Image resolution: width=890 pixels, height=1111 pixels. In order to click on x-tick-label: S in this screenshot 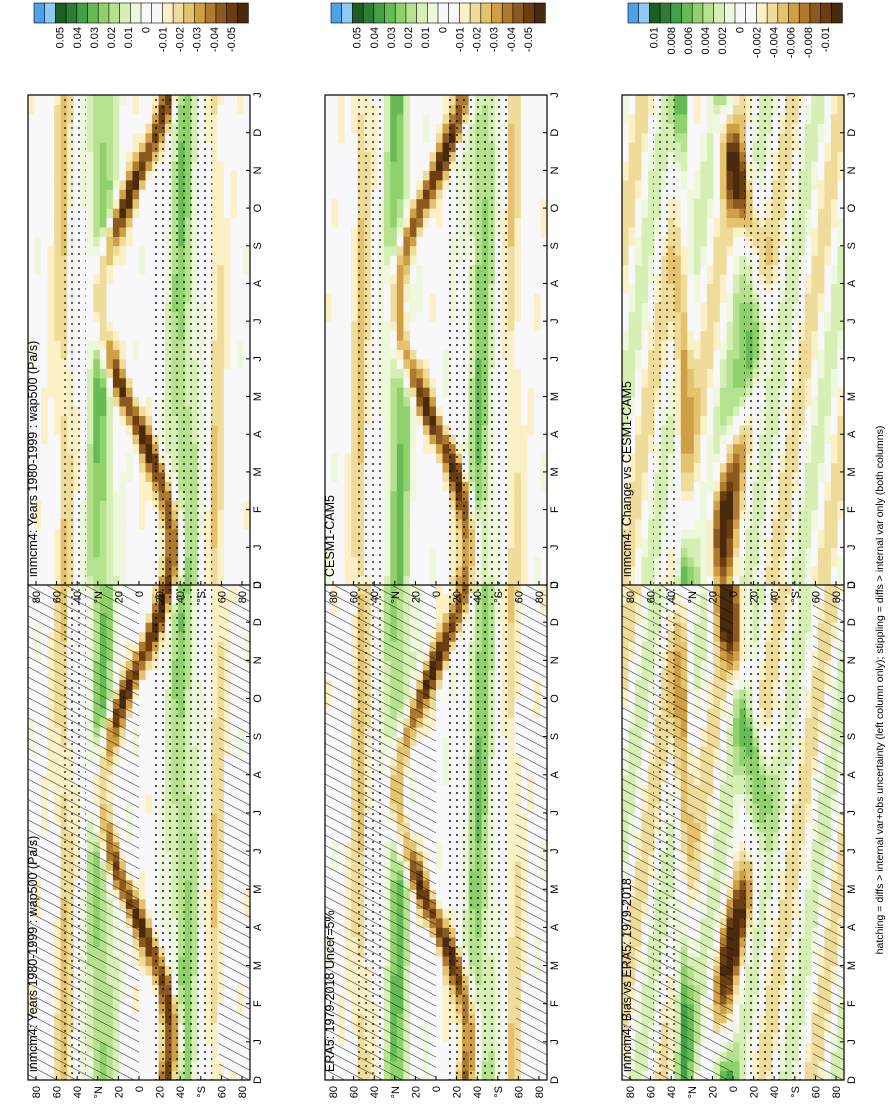, I will do `click(258, 736)`.